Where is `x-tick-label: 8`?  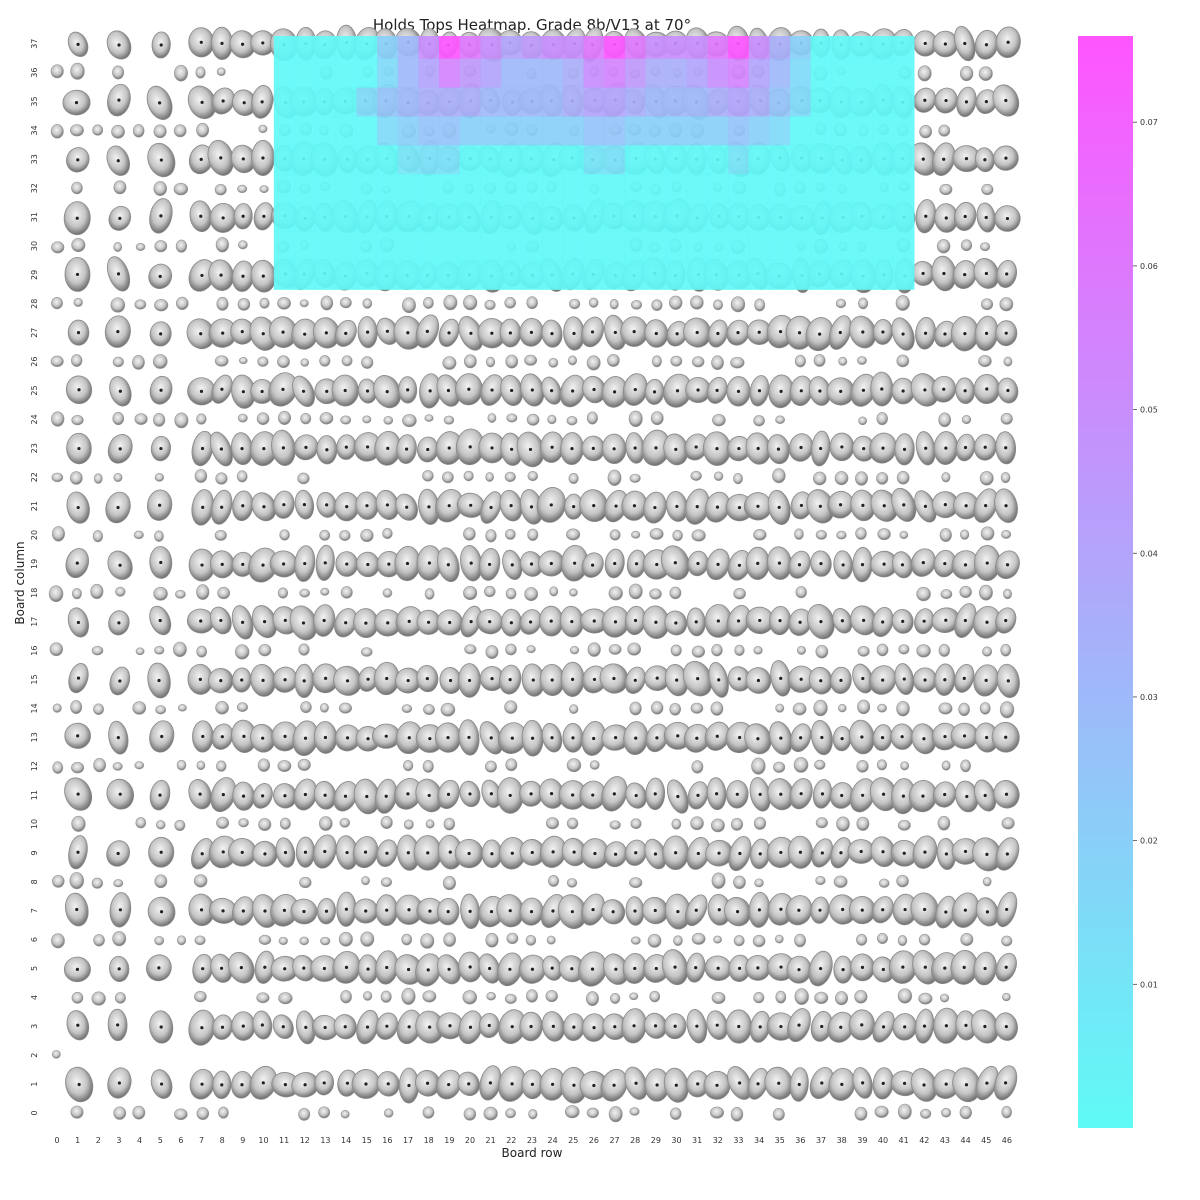 x-tick-label: 8 is located at coordinates (222, 1140).